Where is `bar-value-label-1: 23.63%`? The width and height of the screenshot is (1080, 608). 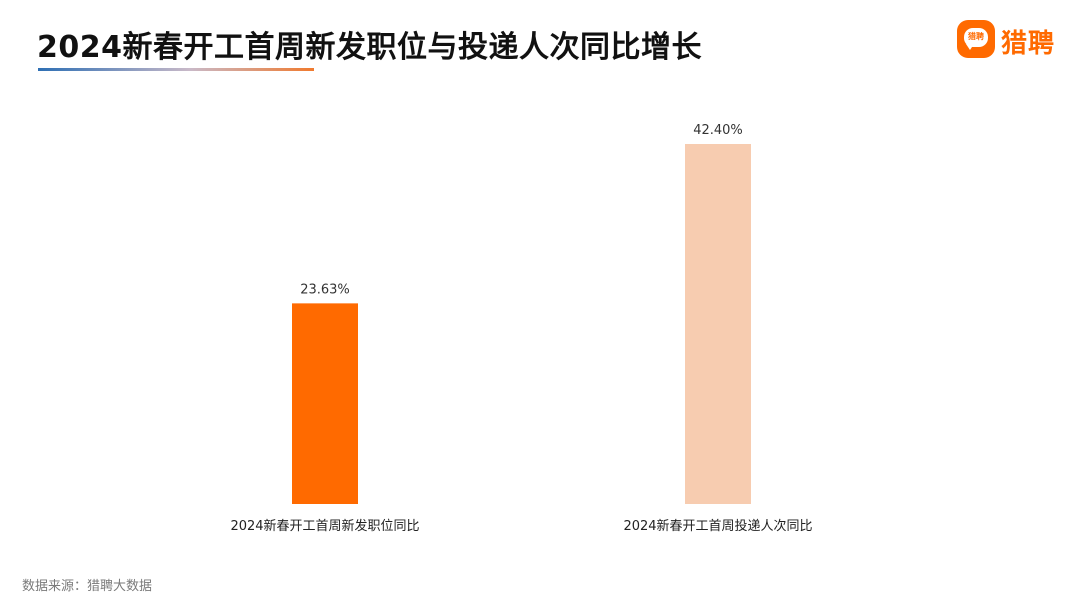 bar-value-label-1: 23.63% is located at coordinates (325, 289).